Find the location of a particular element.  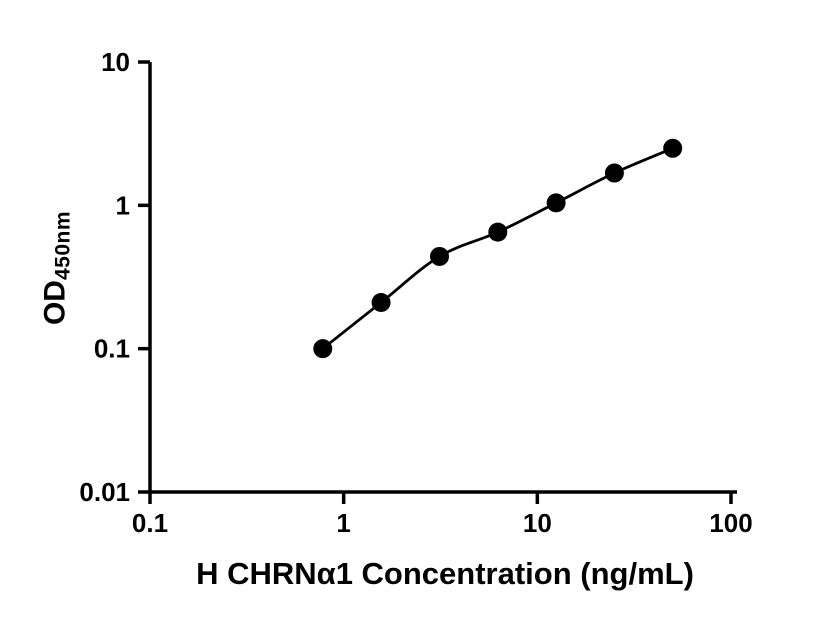

y-tick-label: 10 is located at coordinates (115, 62).